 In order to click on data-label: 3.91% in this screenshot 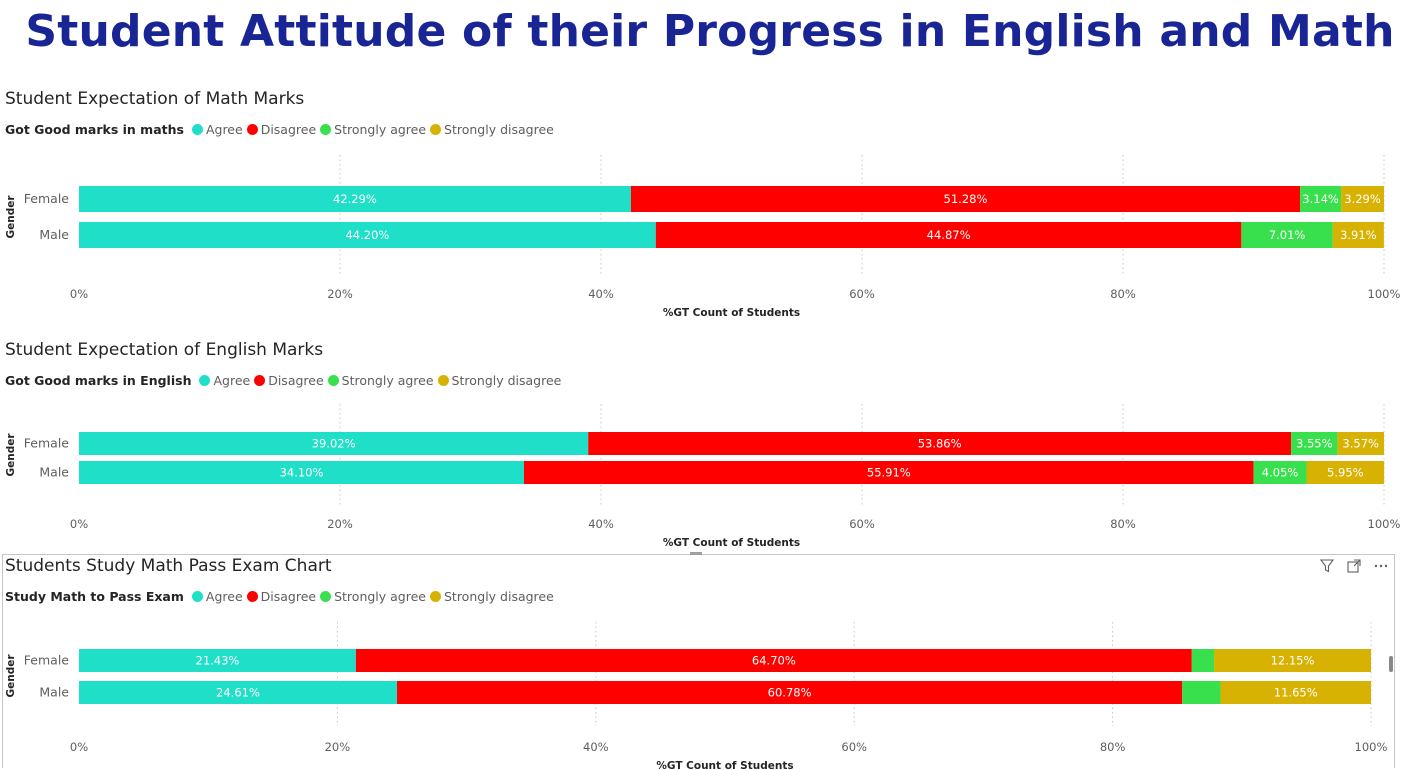, I will do `click(1358, 235)`.